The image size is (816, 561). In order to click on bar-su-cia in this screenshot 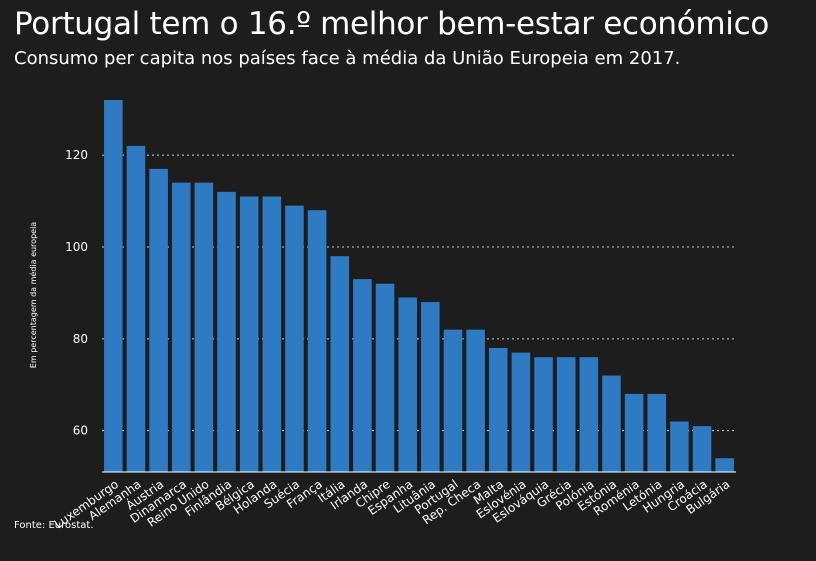, I will do `click(294, 338)`.